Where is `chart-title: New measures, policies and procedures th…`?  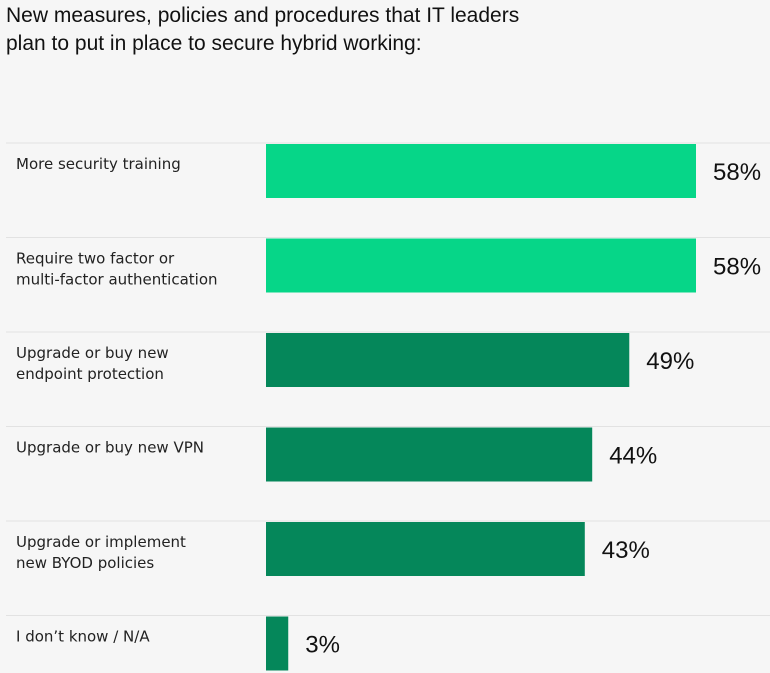 chart-title: New measures, policies and procedures th… is located at coordinates (306, 30).